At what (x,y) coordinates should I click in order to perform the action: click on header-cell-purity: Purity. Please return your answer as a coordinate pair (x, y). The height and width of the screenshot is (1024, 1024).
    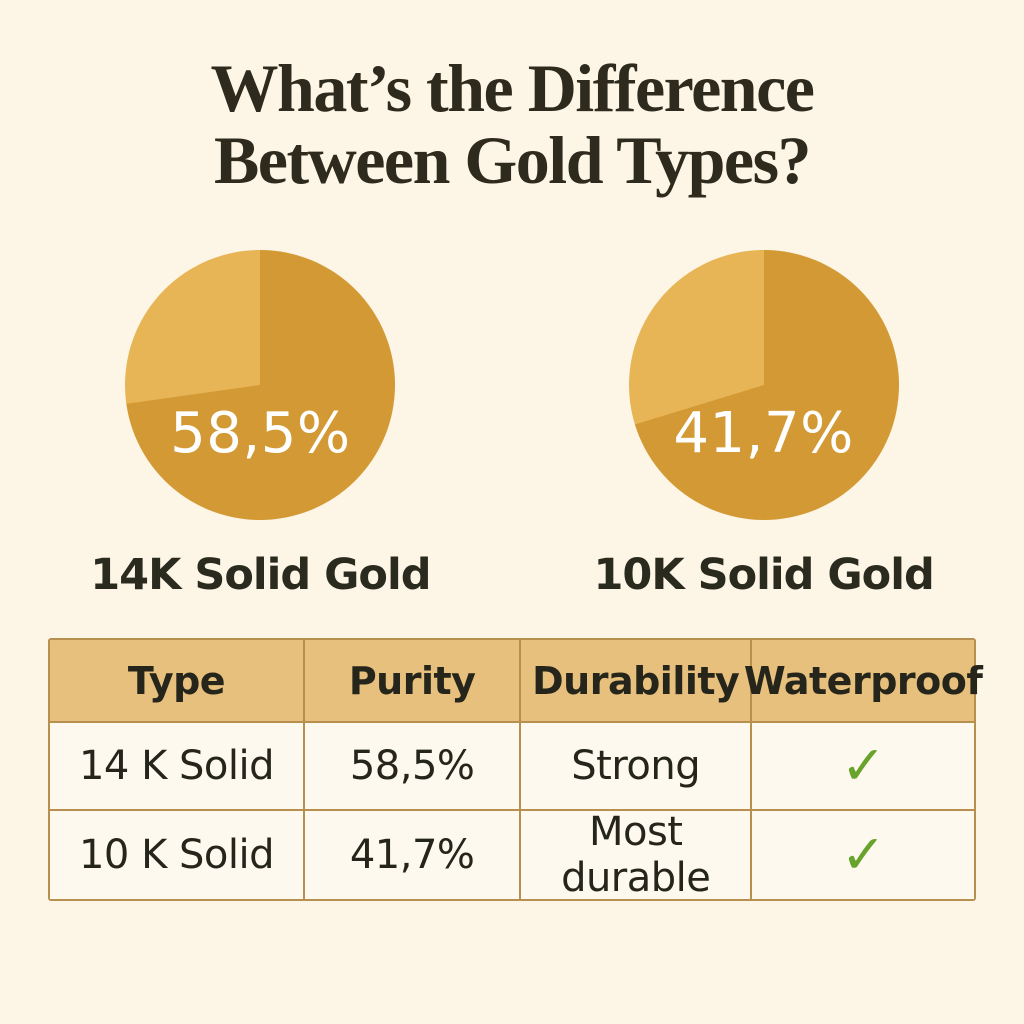
    Looking at the image, I should click on (413, 681).